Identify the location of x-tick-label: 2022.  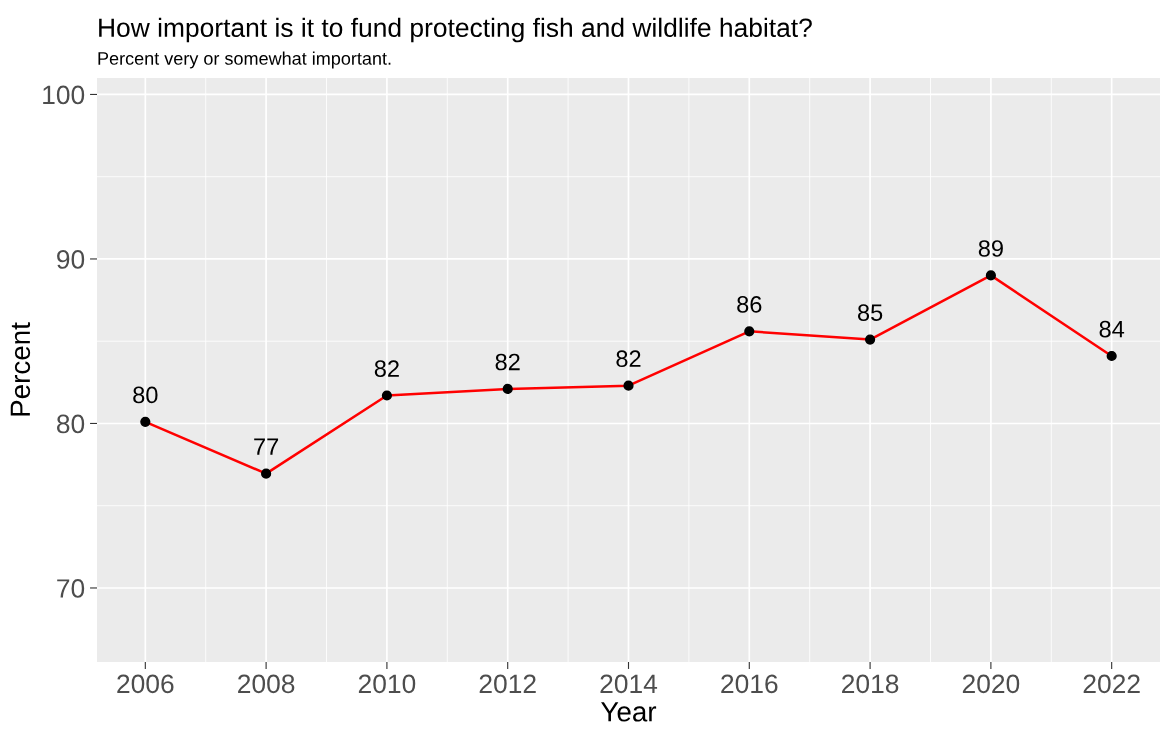
(1111, 684).